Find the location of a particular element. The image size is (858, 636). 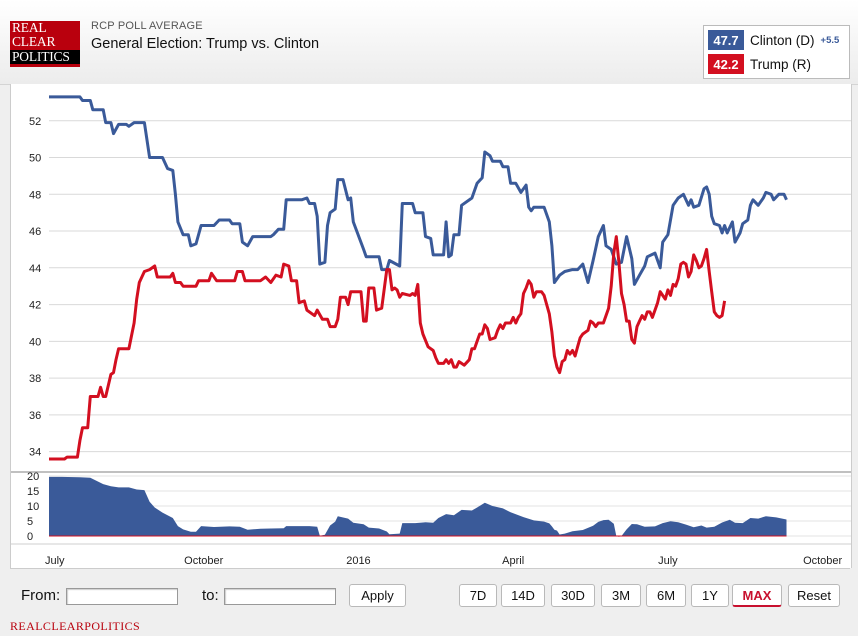

spread-y-tick-label: 5 is located at coordinates (30, 522).